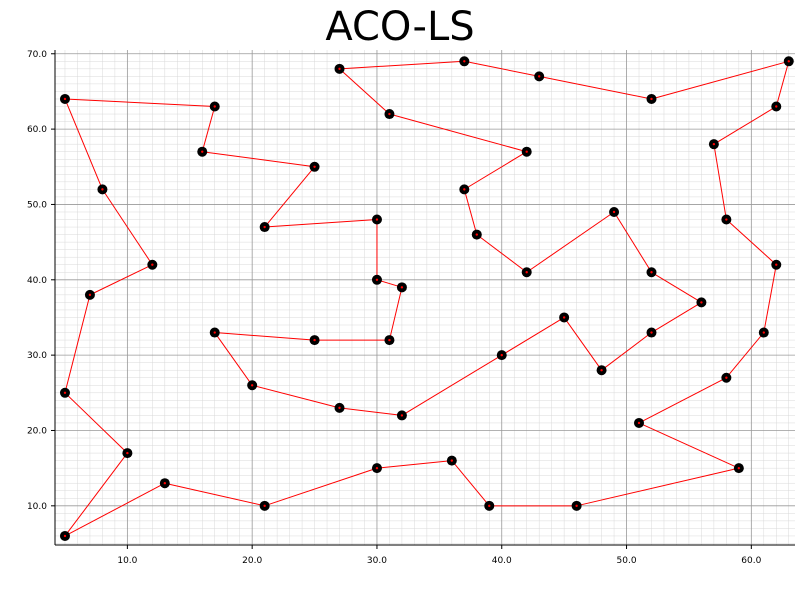  Describe the element at coordinates (37, 281) in the screenshot. I see `y-tick-label: 40.0` at that location.